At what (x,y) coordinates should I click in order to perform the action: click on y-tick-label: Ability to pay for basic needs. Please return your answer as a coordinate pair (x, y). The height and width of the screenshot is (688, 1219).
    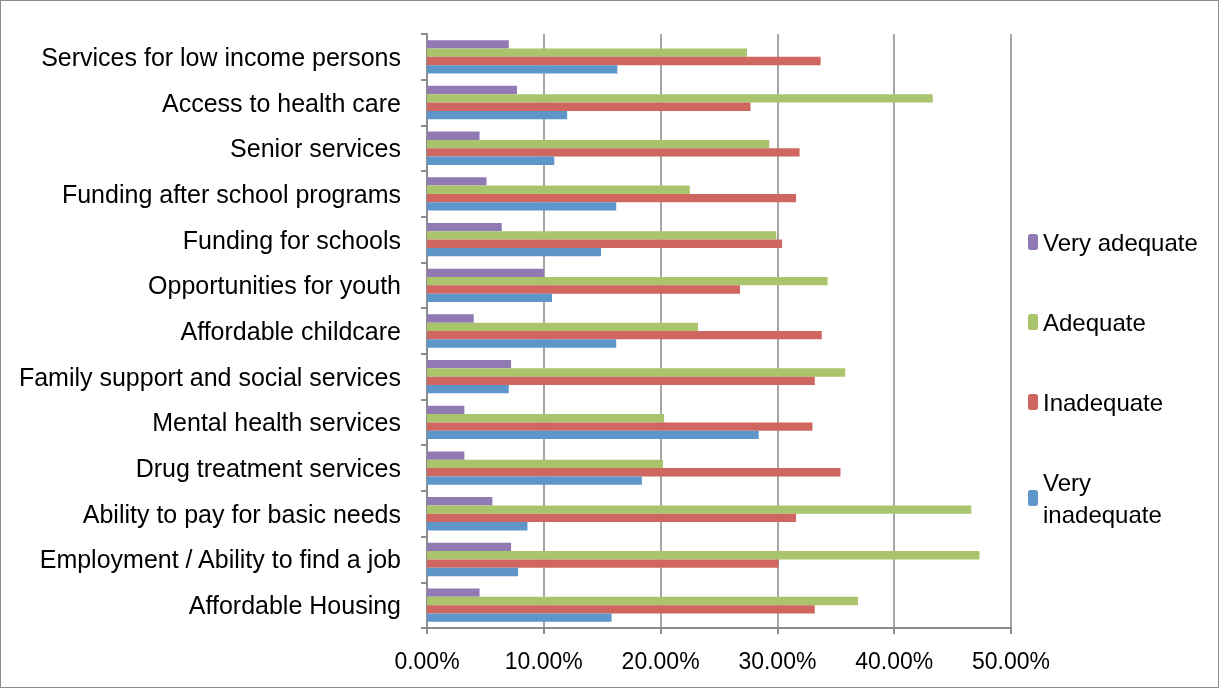
    Looking at the image, I should click on (241, 513).